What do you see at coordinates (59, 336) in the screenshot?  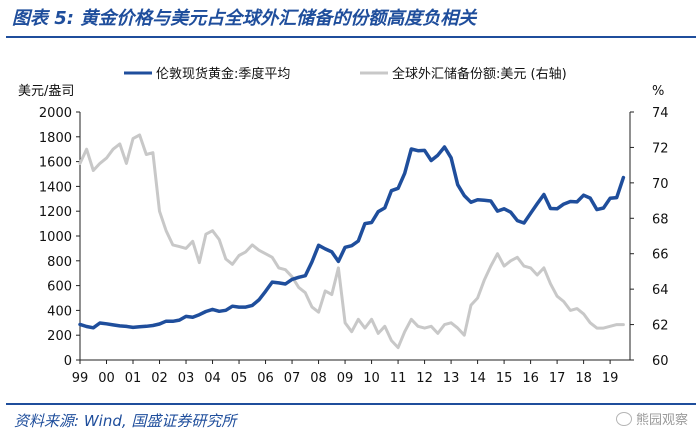 I see `left-tick-label: 200` at bounding box center [59, 336].